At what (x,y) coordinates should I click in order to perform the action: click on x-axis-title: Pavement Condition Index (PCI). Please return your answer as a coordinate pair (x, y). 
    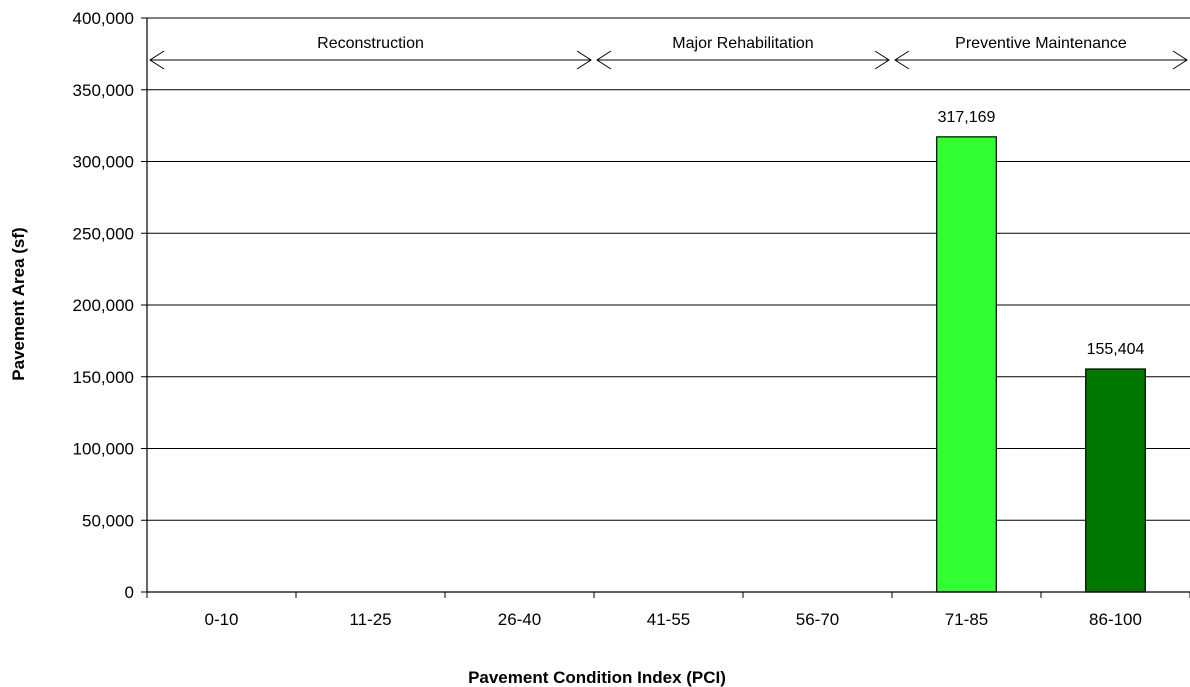
    Looking at the image, I should click on (597, 677).